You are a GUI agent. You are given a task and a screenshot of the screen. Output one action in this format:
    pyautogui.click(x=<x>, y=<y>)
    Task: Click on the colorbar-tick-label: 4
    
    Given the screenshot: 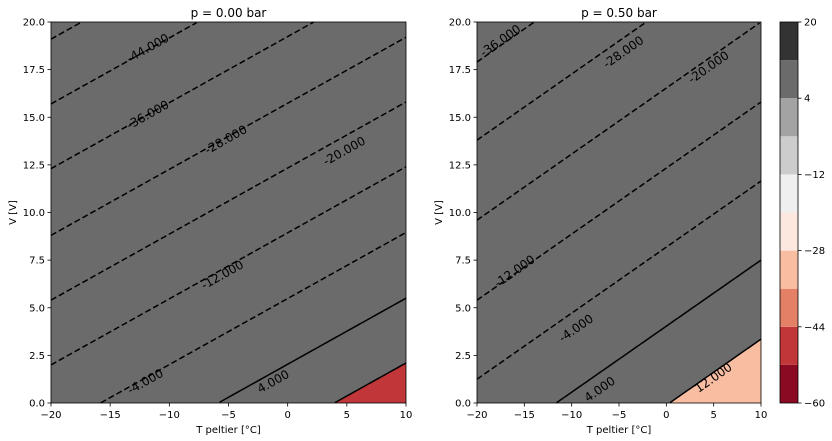 What is the action you would take?
    pyautogui.click(x=807, y=99)
    